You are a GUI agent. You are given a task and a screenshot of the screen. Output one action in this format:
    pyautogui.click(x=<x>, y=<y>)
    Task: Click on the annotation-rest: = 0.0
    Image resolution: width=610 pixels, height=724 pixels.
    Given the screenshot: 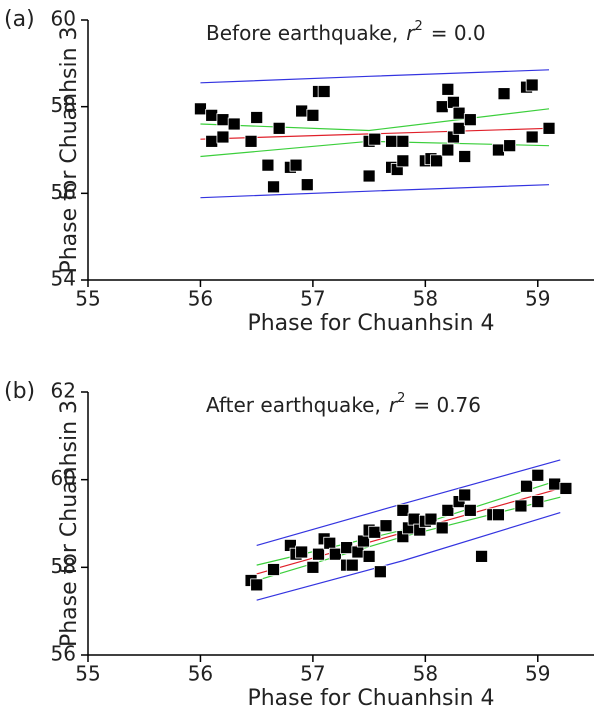 What is the action you would take?
    pyautogui.click(x=458, y=33)
    